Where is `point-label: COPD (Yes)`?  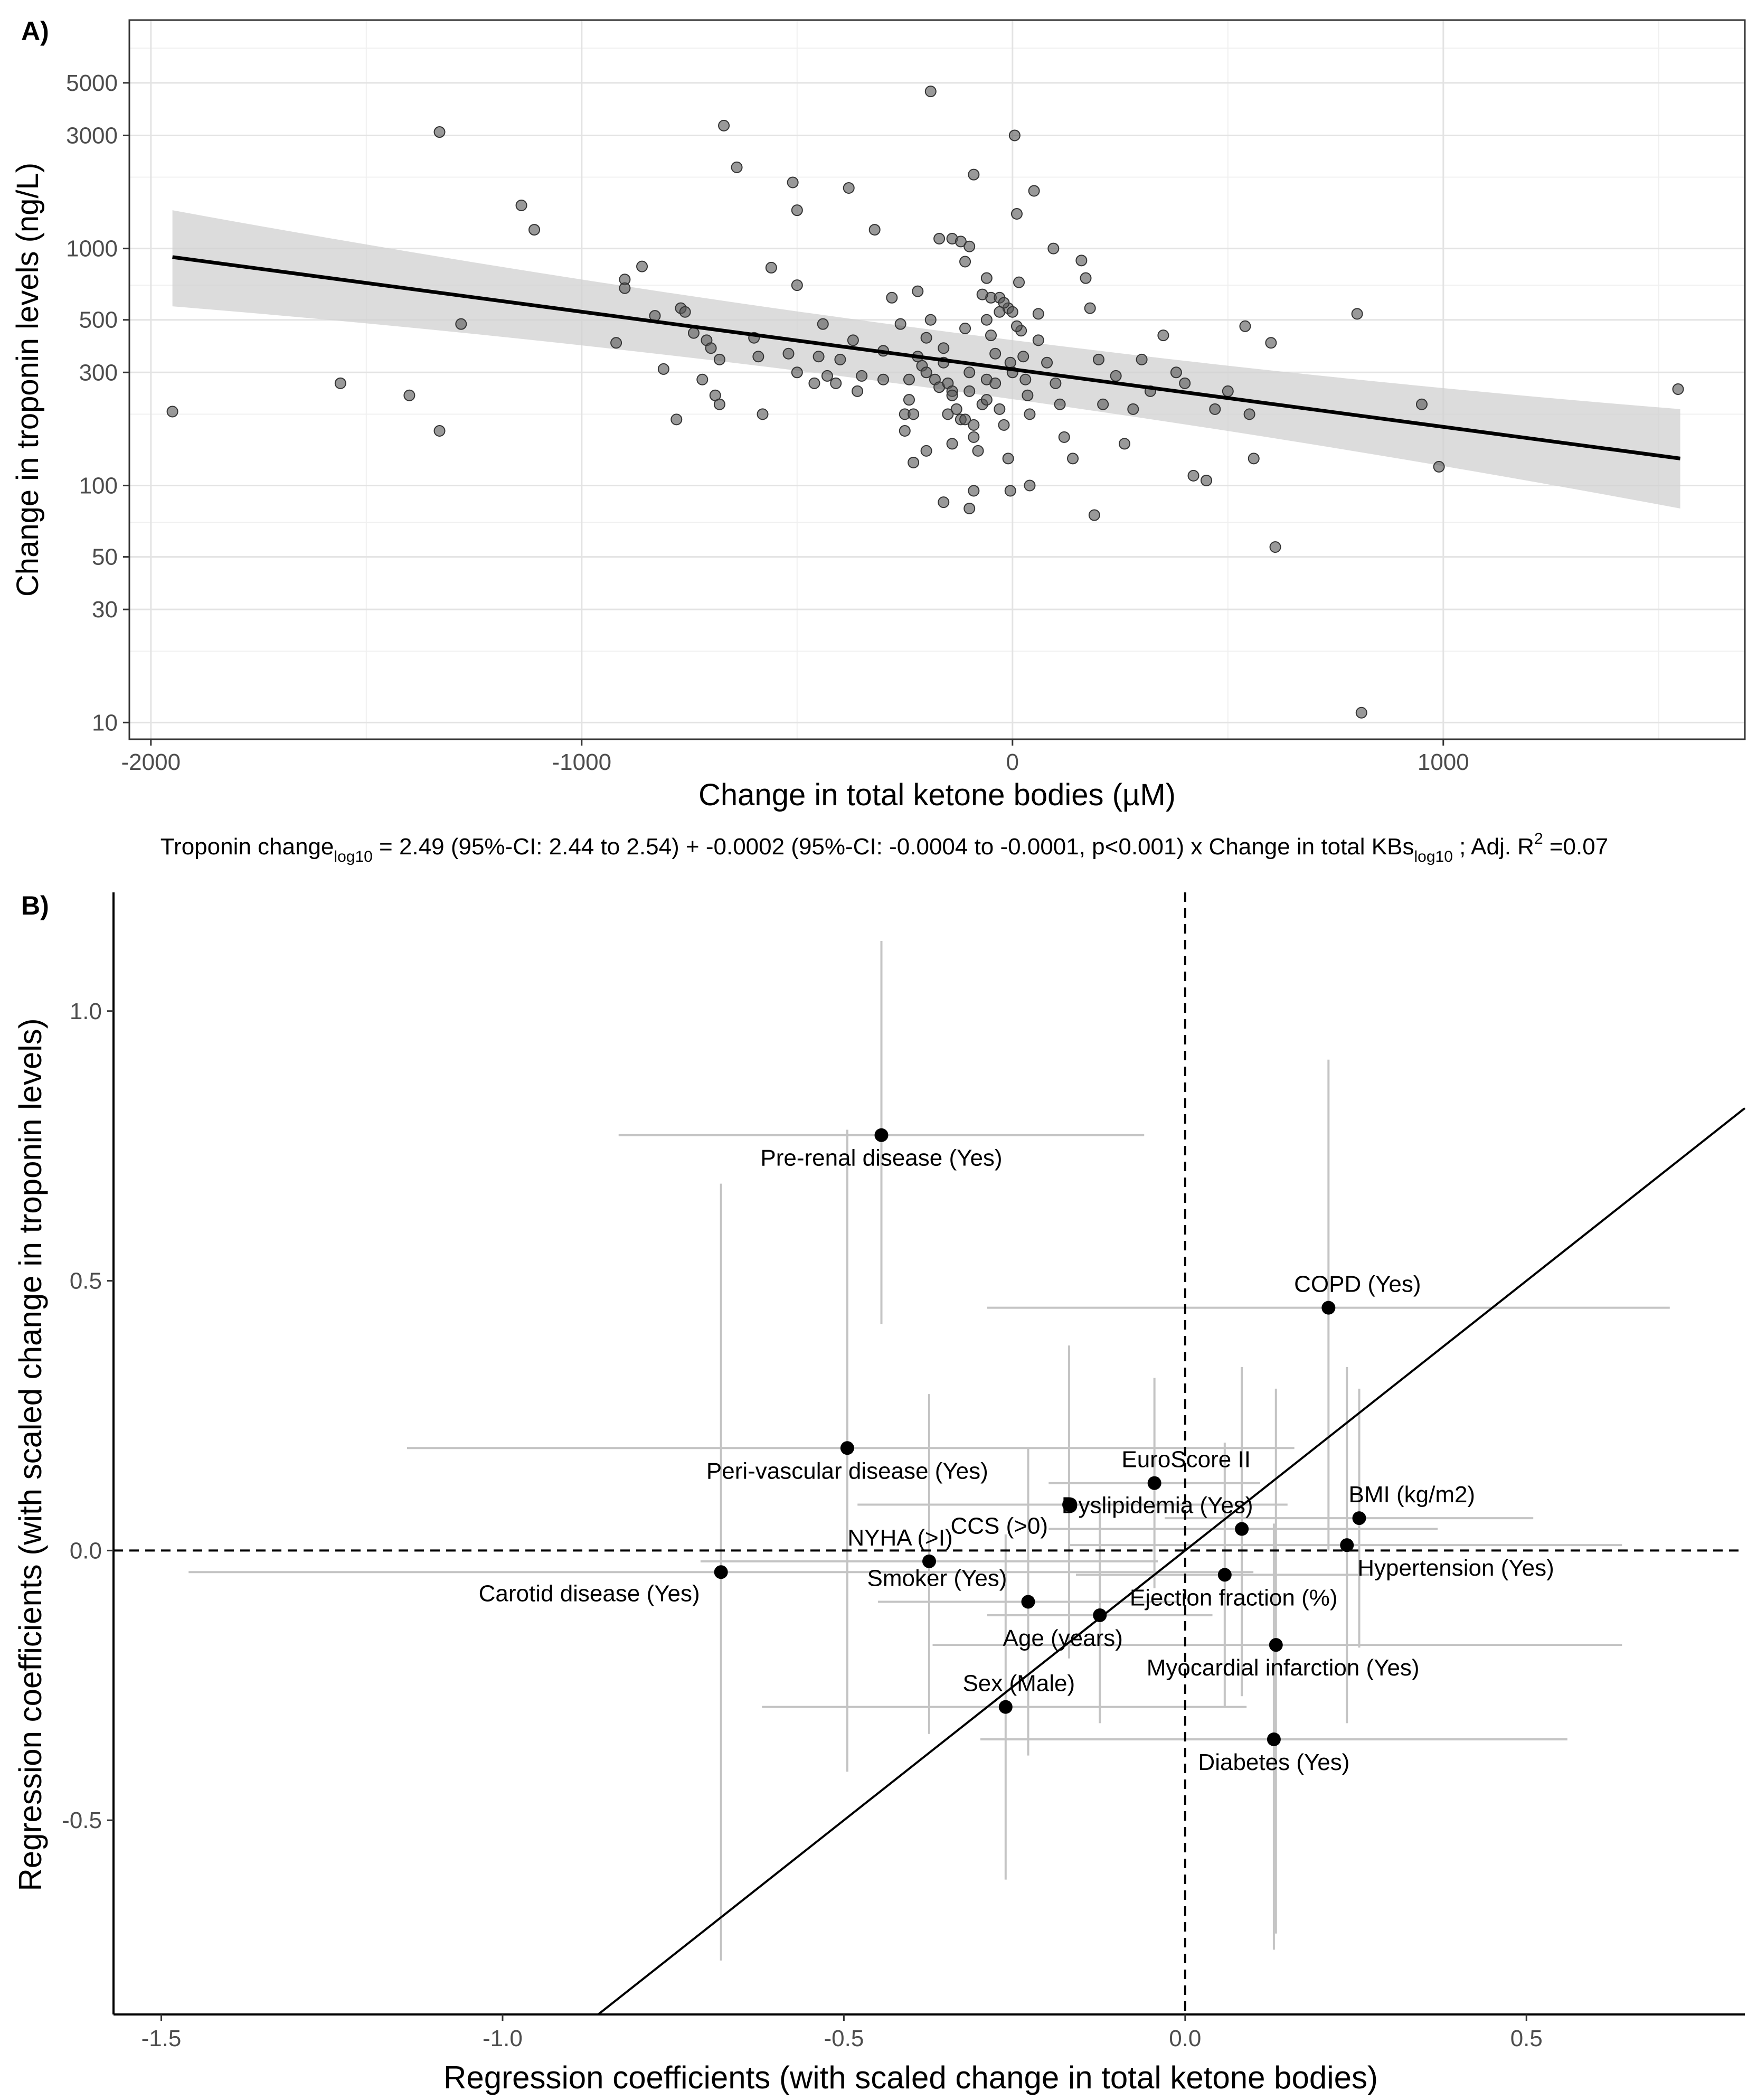
point-label: COPD (Yes) is located at coordinates (1357, 1284).